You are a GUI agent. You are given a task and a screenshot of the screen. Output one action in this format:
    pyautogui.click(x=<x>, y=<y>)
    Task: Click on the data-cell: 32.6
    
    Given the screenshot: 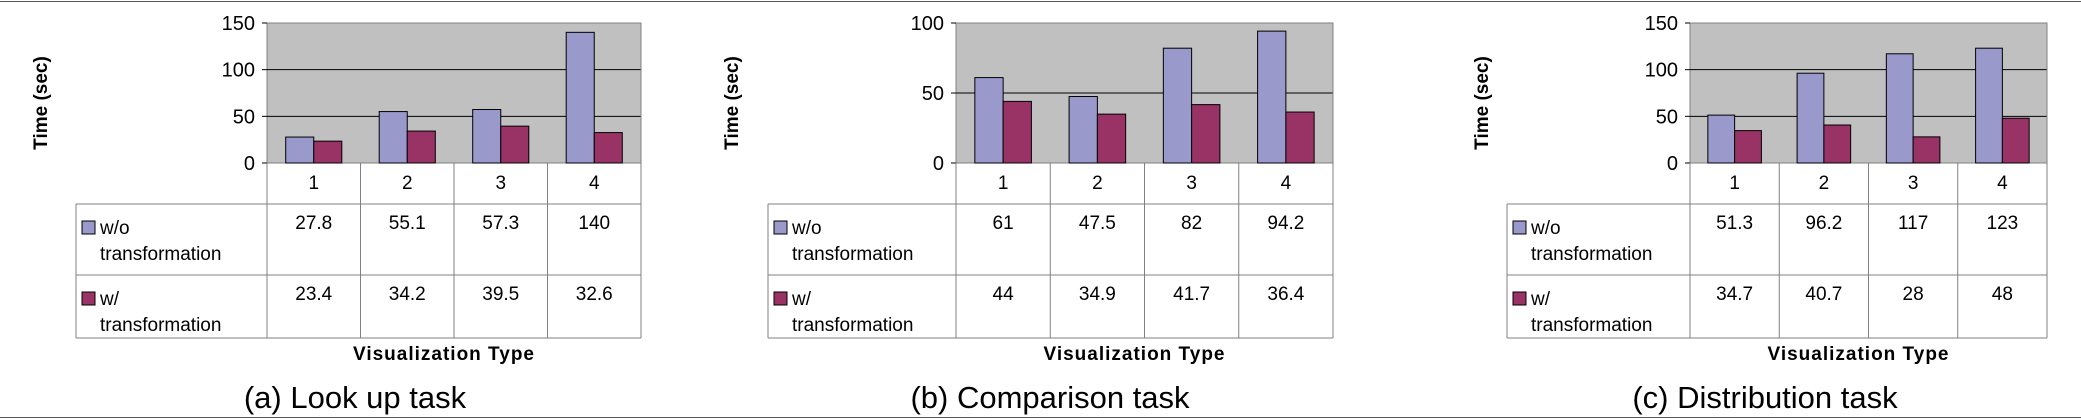 What is the action you would take?
    pyautogui.click(x=594, y=294)
    